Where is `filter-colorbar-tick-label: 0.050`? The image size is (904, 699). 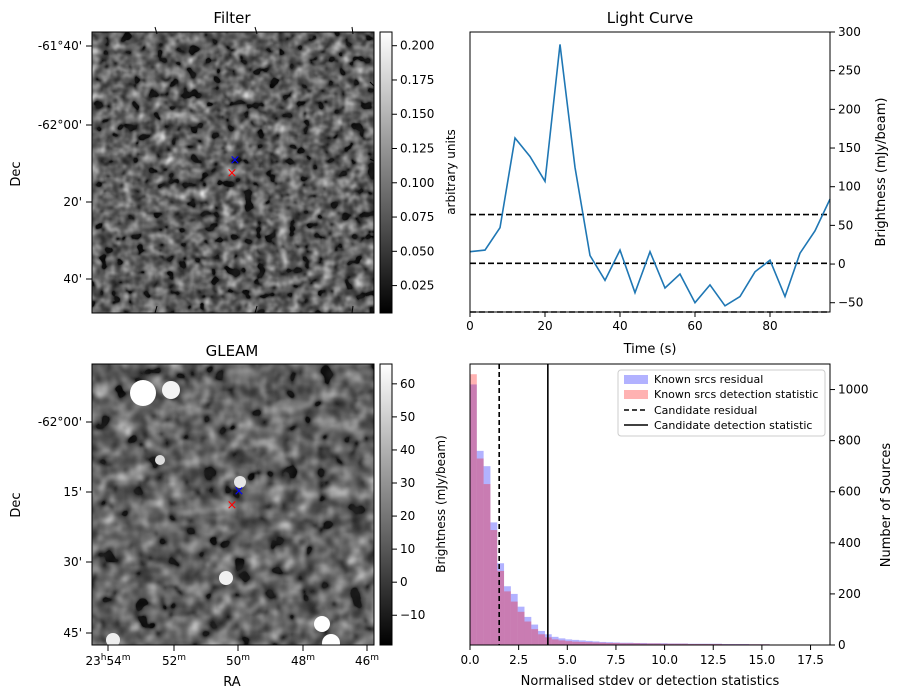
filter-colorbar-tick-label: 0.050 is located at coordinates (417, 251).